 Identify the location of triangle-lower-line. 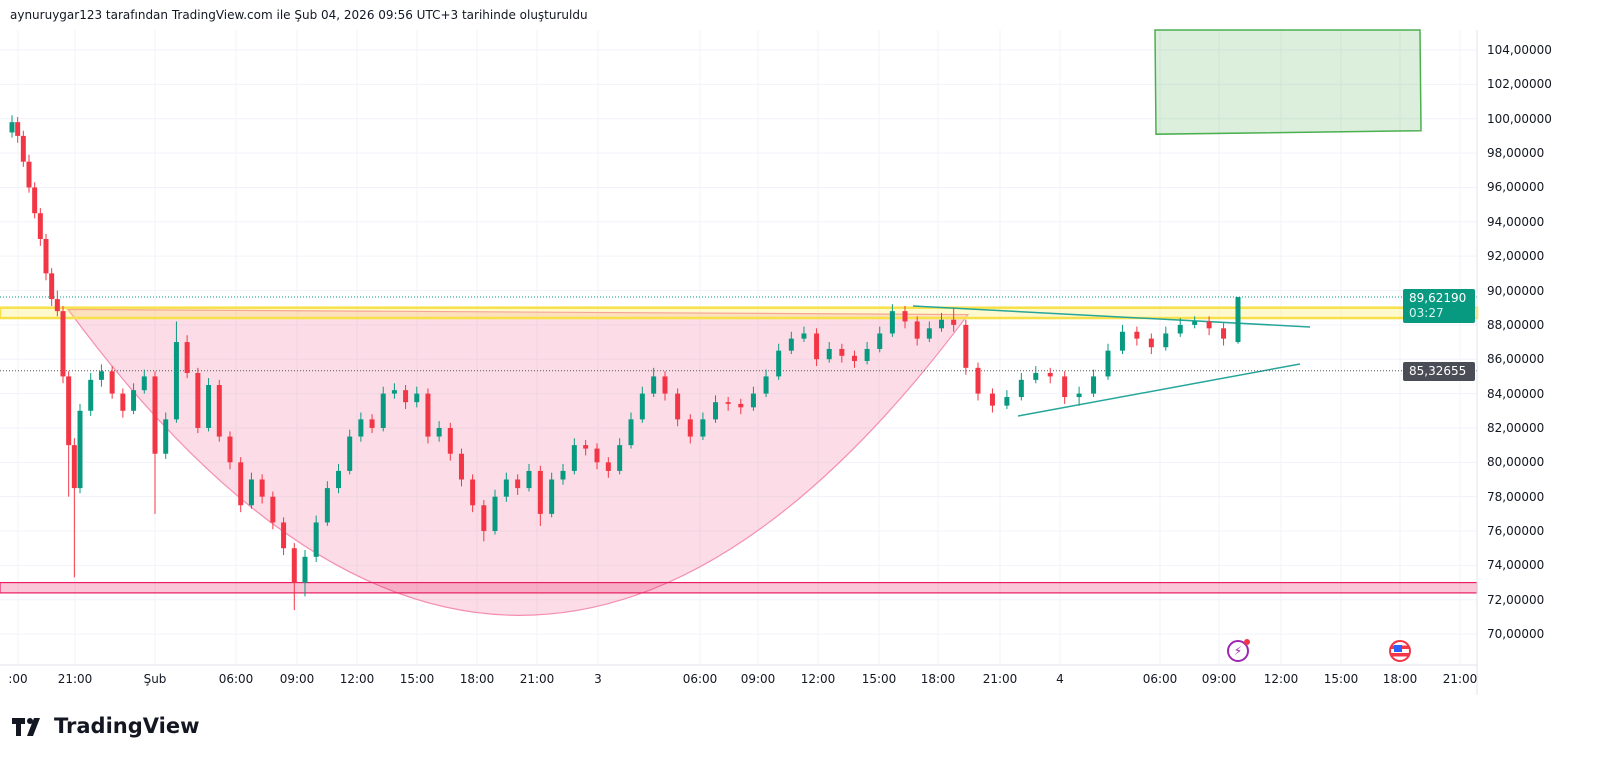
(1159, 390).